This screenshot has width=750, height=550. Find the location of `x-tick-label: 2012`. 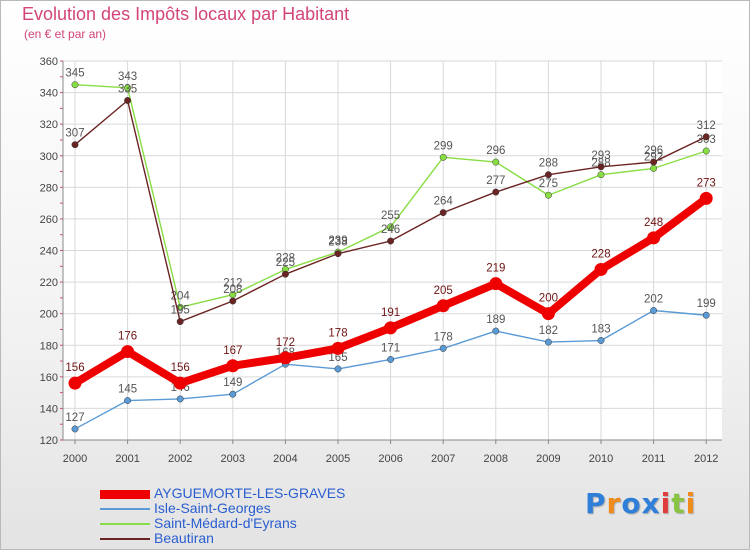

x-tick-label: 2012 is located at coordinates (706, 459).